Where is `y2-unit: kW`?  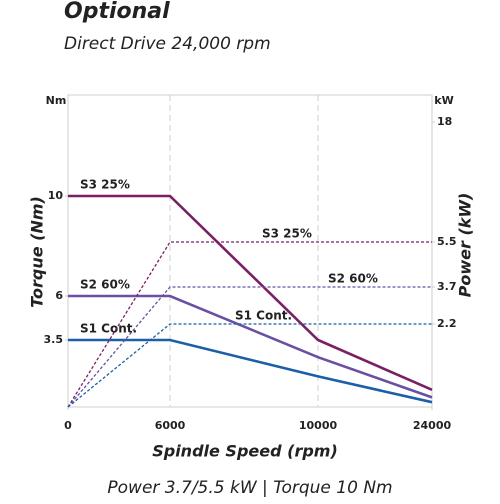
y2-unit: kW is located at coordinates (443, 100).